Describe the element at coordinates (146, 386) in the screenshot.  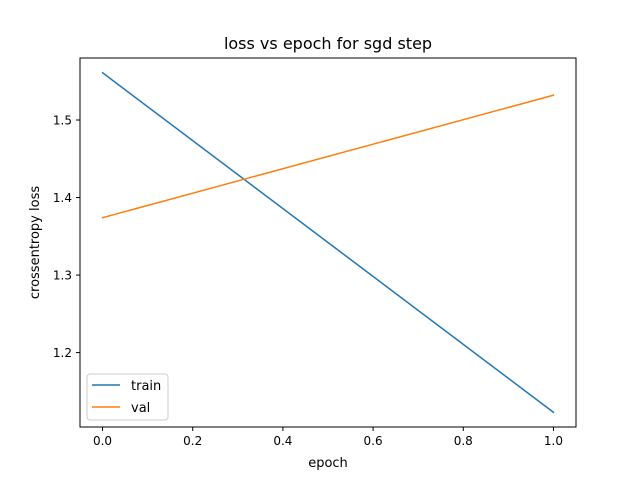
I see `legend-label-train: train` at that location.